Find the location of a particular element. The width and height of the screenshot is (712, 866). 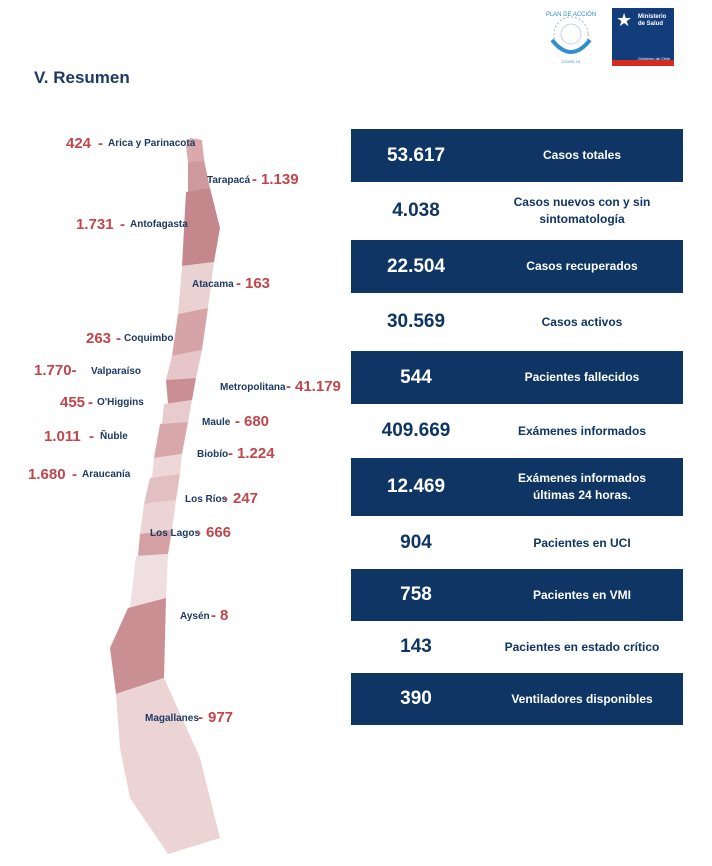

region-metropolitana is located at coordinates (181, 391).